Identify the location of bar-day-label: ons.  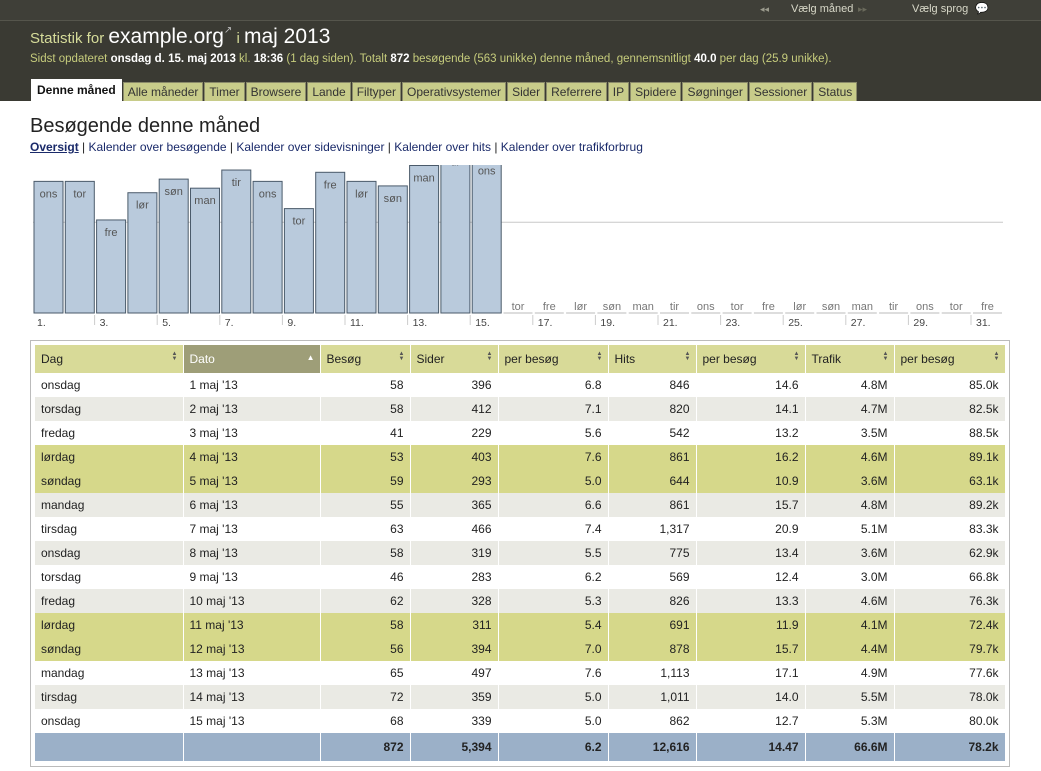
(49, 194).